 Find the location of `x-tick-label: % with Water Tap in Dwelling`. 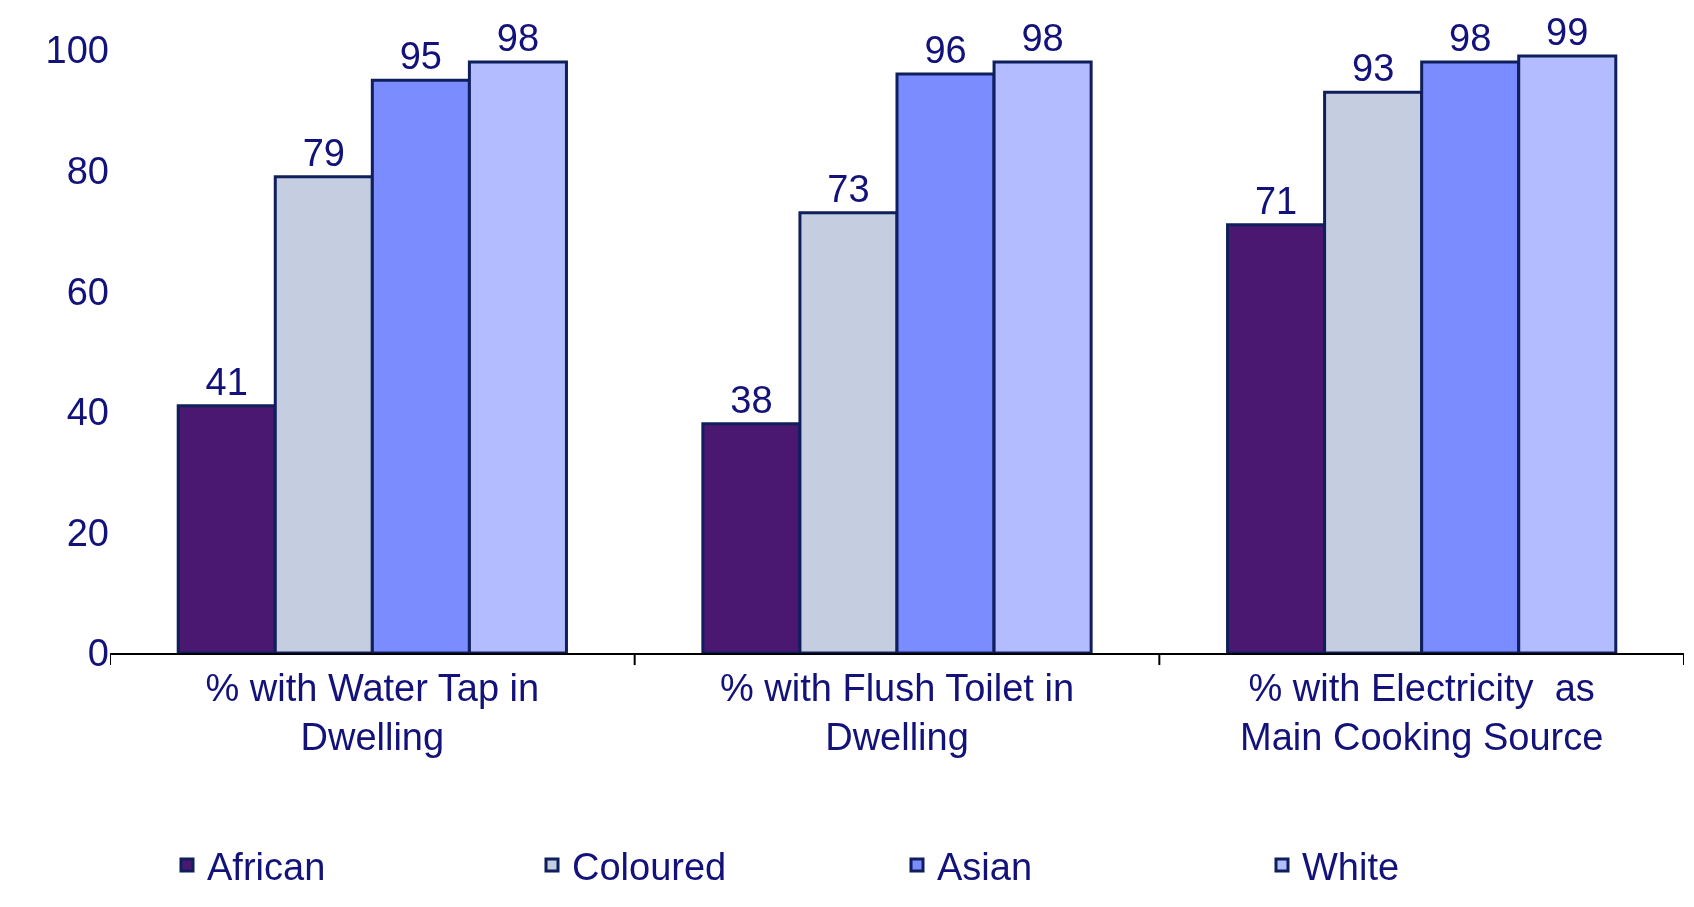

x-tick-label: % with Water Tap in Dwelling is located at coordinates (372, 712).